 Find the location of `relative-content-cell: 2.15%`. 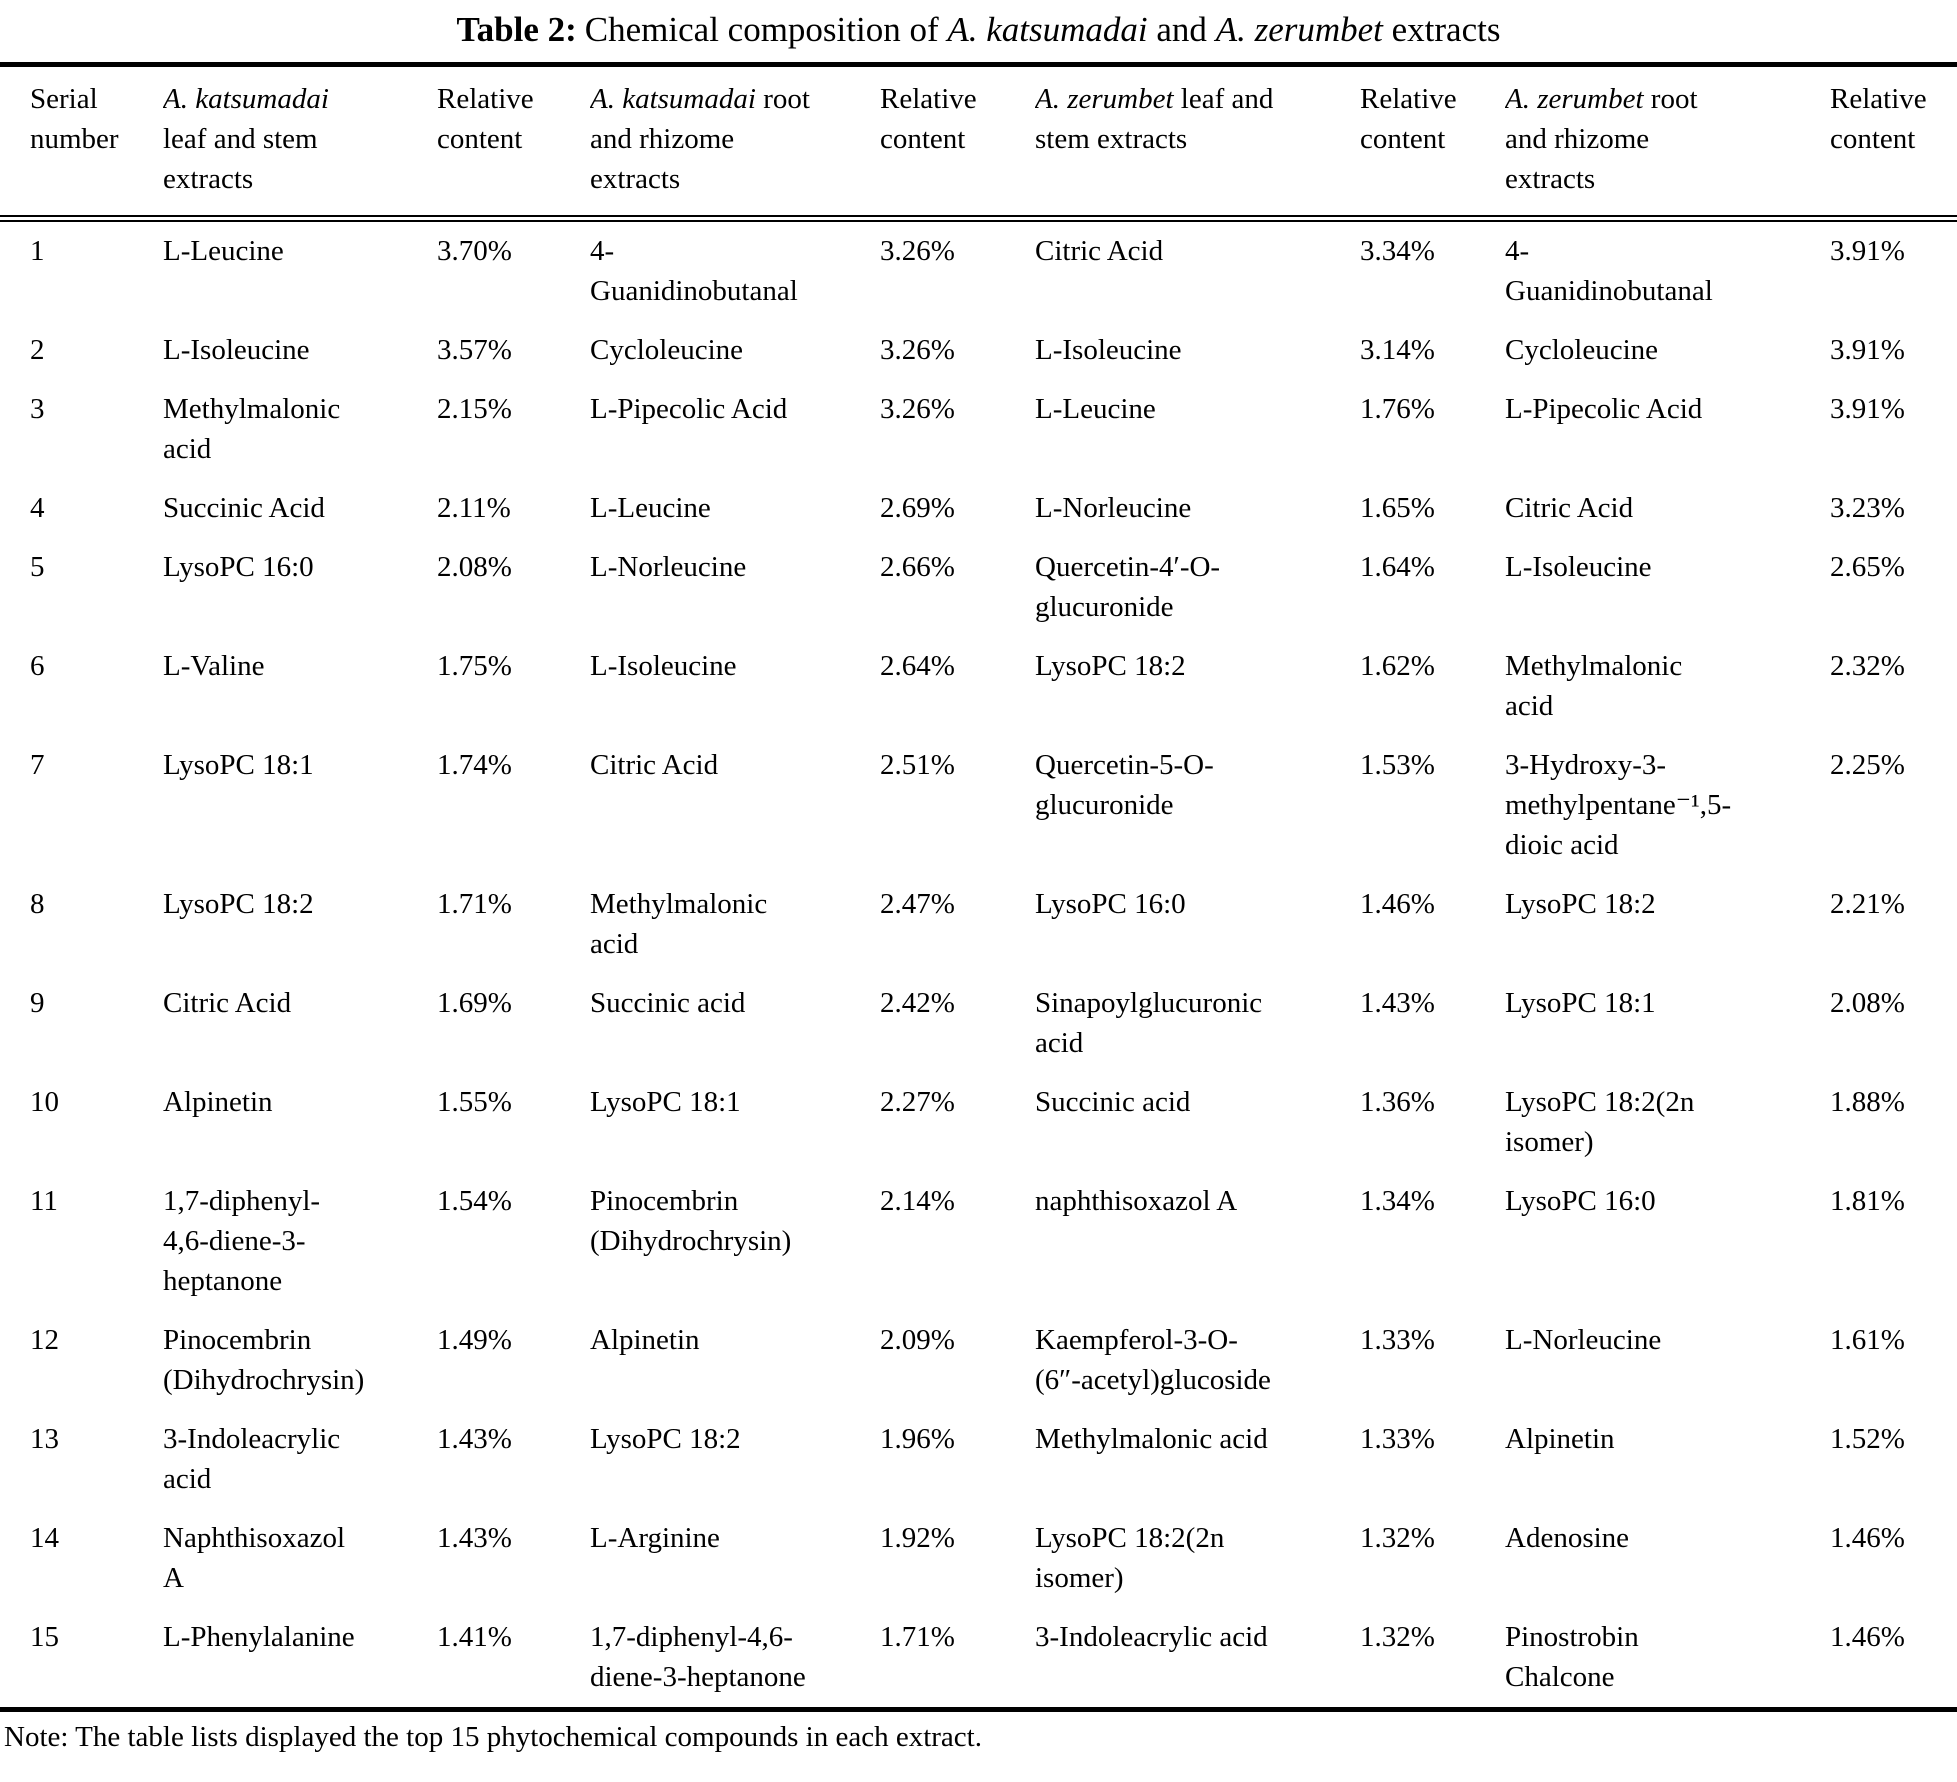

relative-content-cell: 2.15% is located at coordinates (474, 409).